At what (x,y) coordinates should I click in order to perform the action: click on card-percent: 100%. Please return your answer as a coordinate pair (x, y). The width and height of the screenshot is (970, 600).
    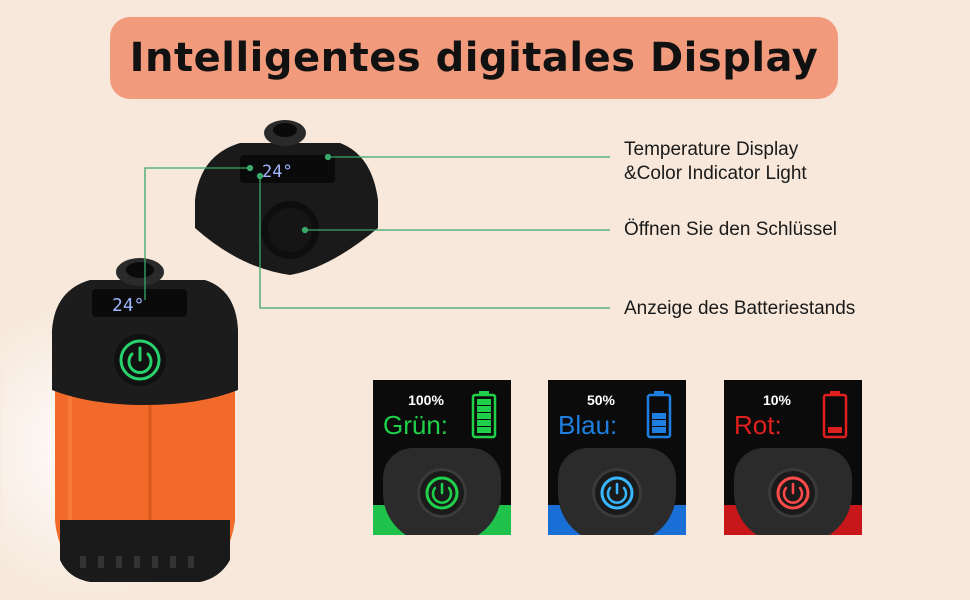
    Looking at the image, I should click on (426, 400).